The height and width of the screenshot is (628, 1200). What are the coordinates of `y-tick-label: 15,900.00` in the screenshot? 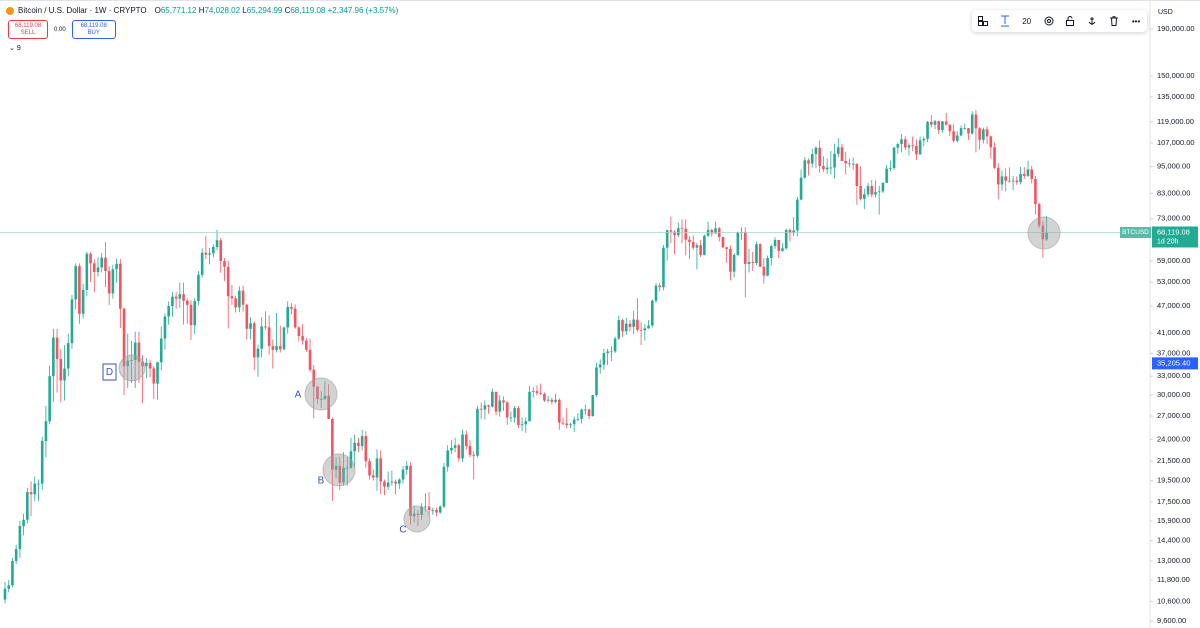 It's located at (1173, 520).